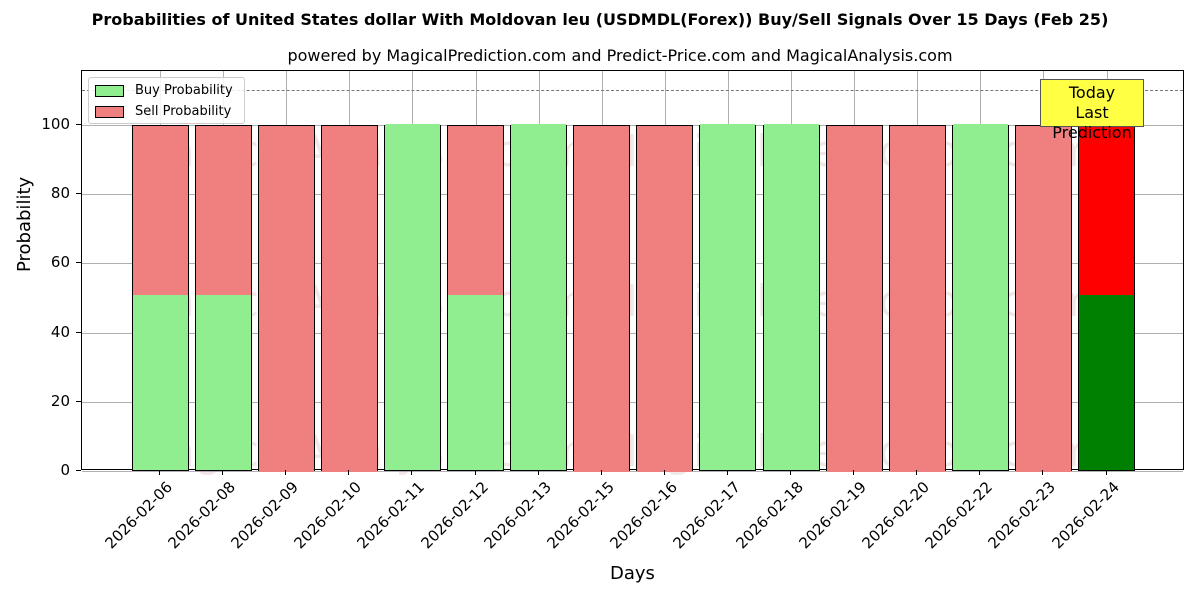 The width and height of the screenshot is (1200, 600). Describe the element at coordinates (265, 515) in the screenshot. I see `x-tick-label: 2026-02-09` at that location.